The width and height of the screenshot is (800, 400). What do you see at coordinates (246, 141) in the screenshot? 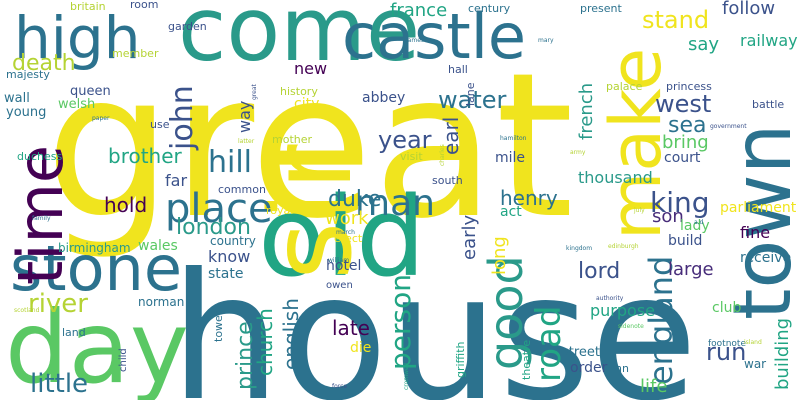
I see `word-latter: latter` at bounding box center [246, 141].